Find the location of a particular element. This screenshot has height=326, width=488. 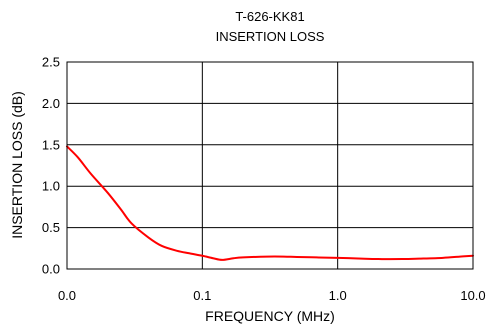

chart-title: T-626-KK81 is located at coordinates (269, 16).